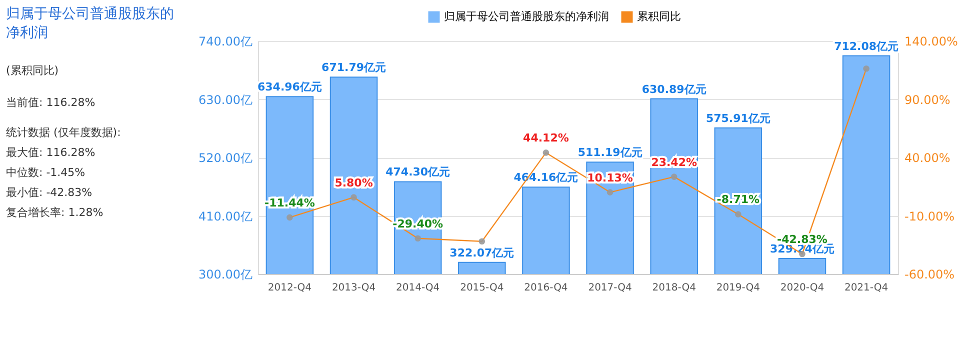 The height and width of the screenshot is (344, 971). Describe the element at coordinates (929, 216) in the screenshot. I see `y2-tick-label: -10.00%` at that location.